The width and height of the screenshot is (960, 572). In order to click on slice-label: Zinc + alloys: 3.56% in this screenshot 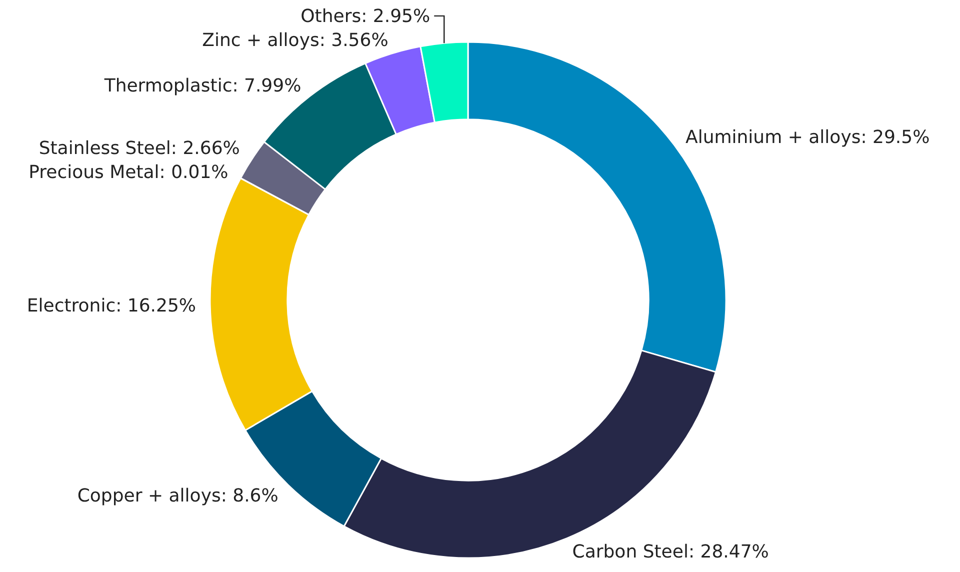, I will do `click(295, 41)`.